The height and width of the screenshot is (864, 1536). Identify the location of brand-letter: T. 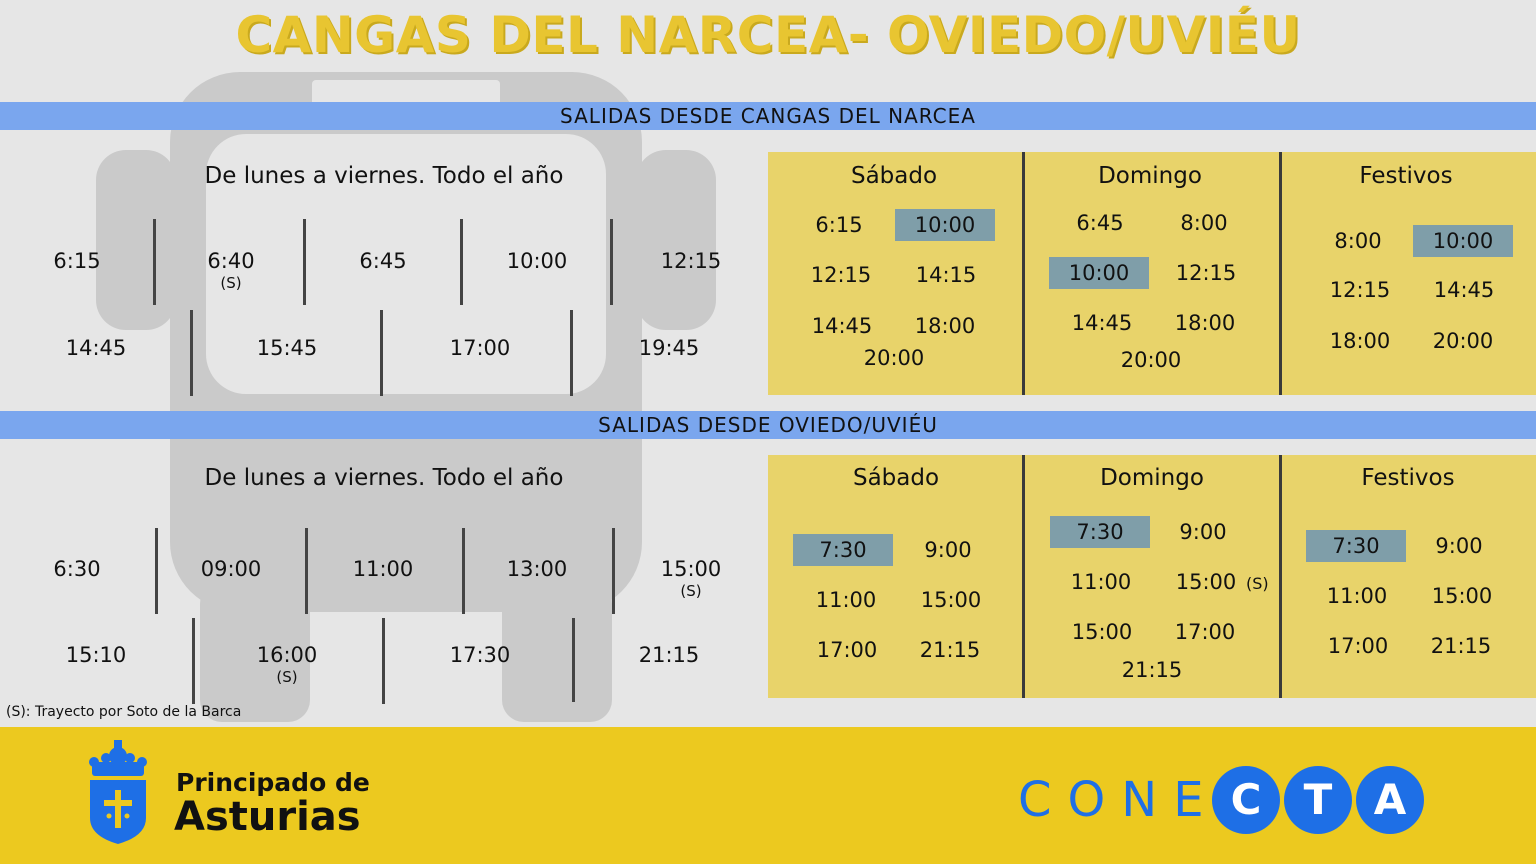
(1318, 800).